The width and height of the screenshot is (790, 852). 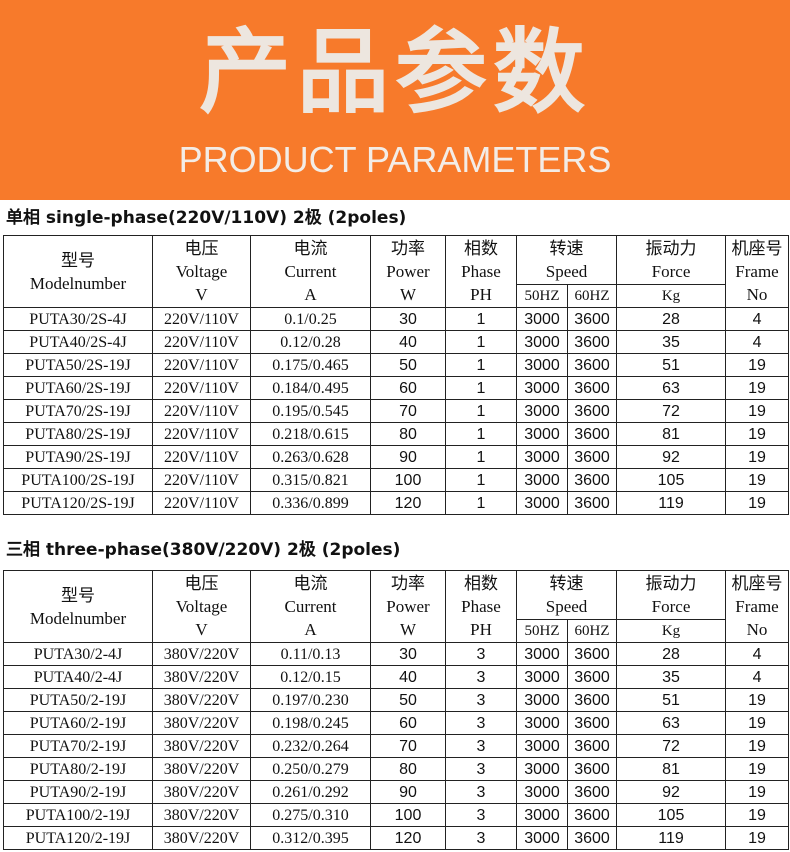 I want to click on header-label: W, so click(x=408, y=294).